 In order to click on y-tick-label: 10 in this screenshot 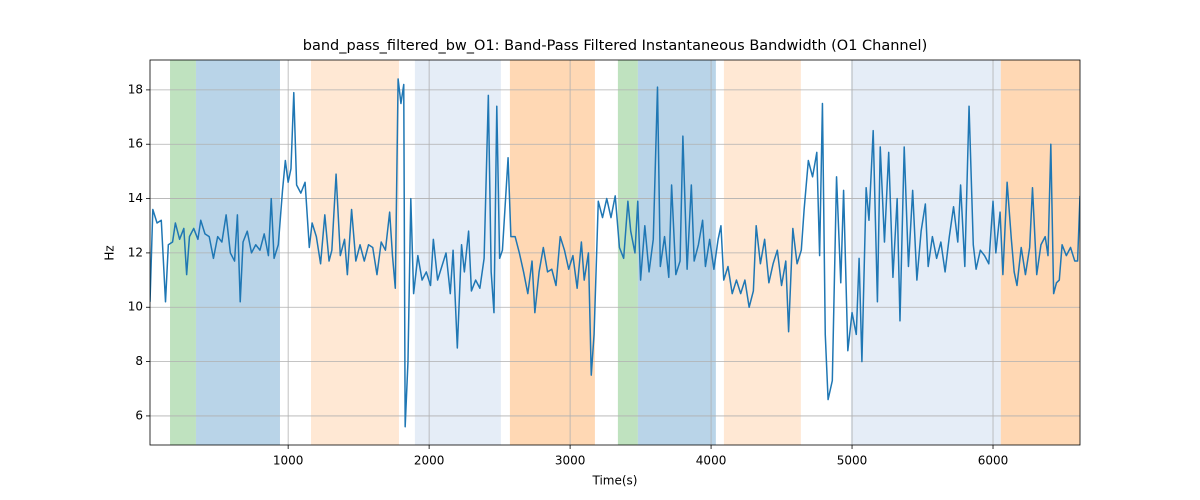, I will do `click(135, 307)`.